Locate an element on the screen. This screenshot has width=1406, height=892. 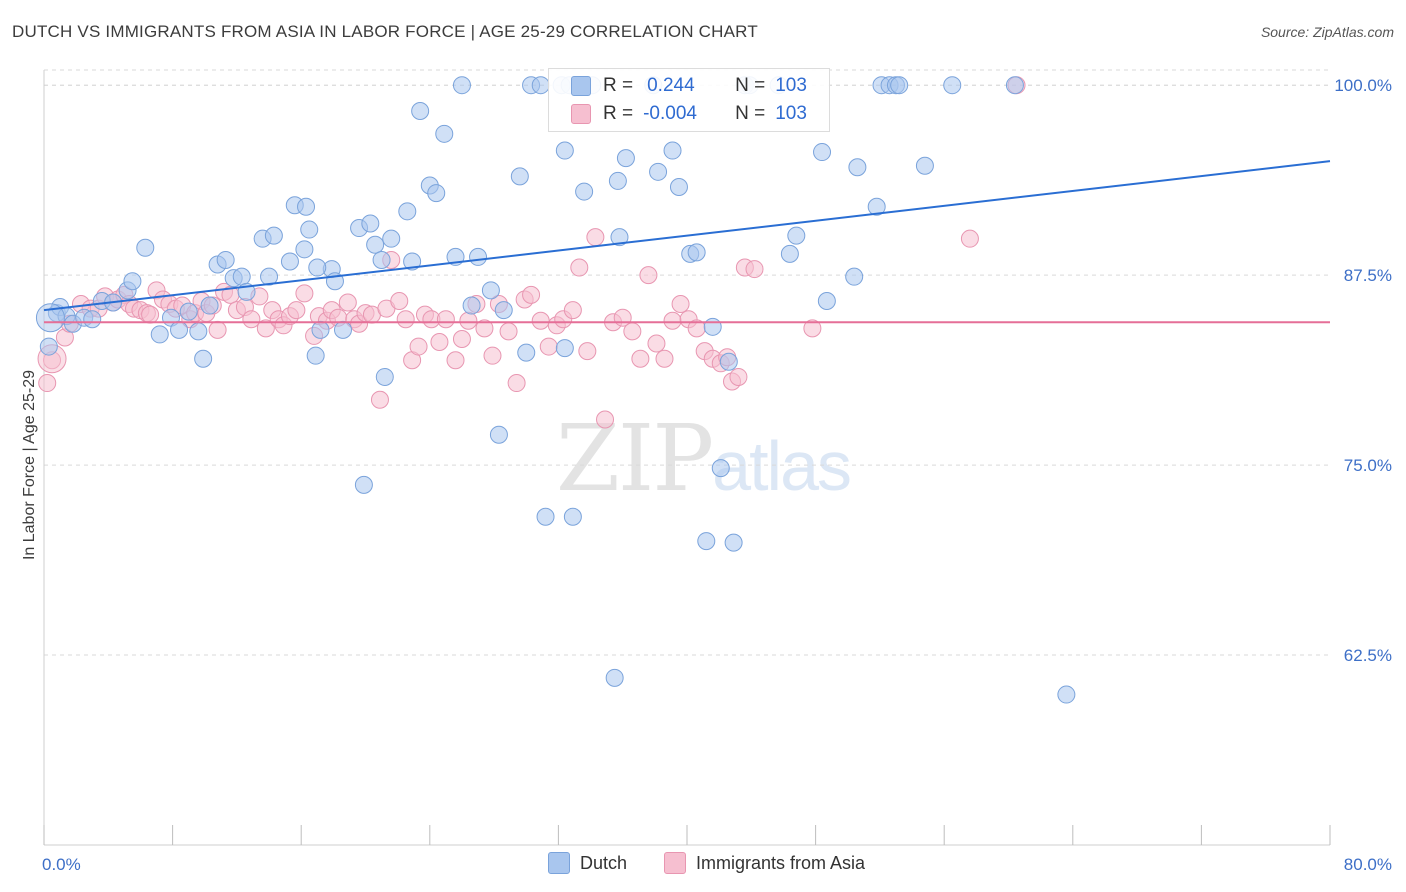
y-tick-label: 87.5% is located at coordinates (1368, 275).